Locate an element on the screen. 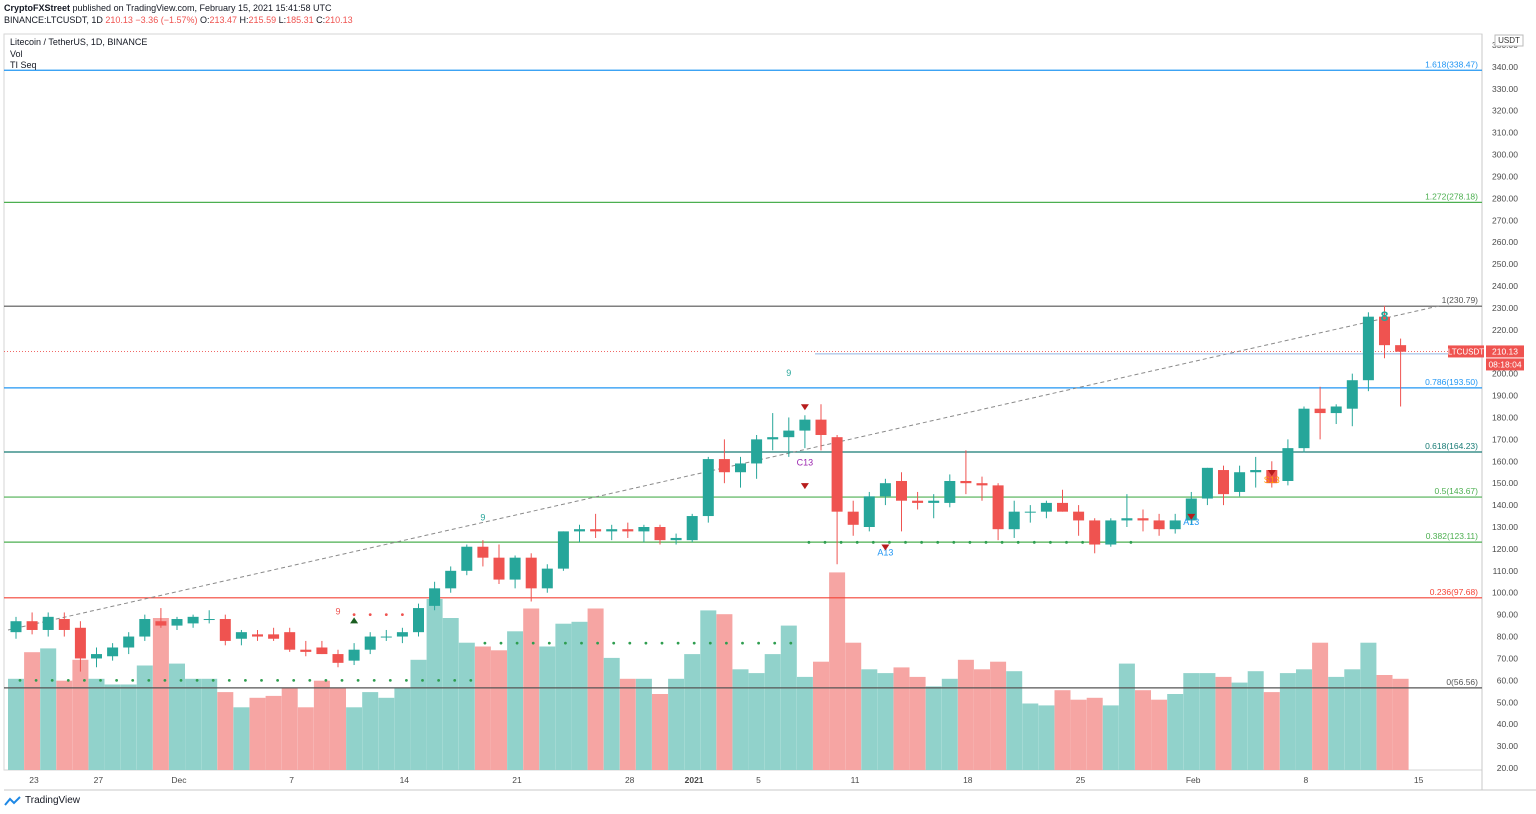  author-name: CryptoFXStreet is located at coordinates (37, 8).